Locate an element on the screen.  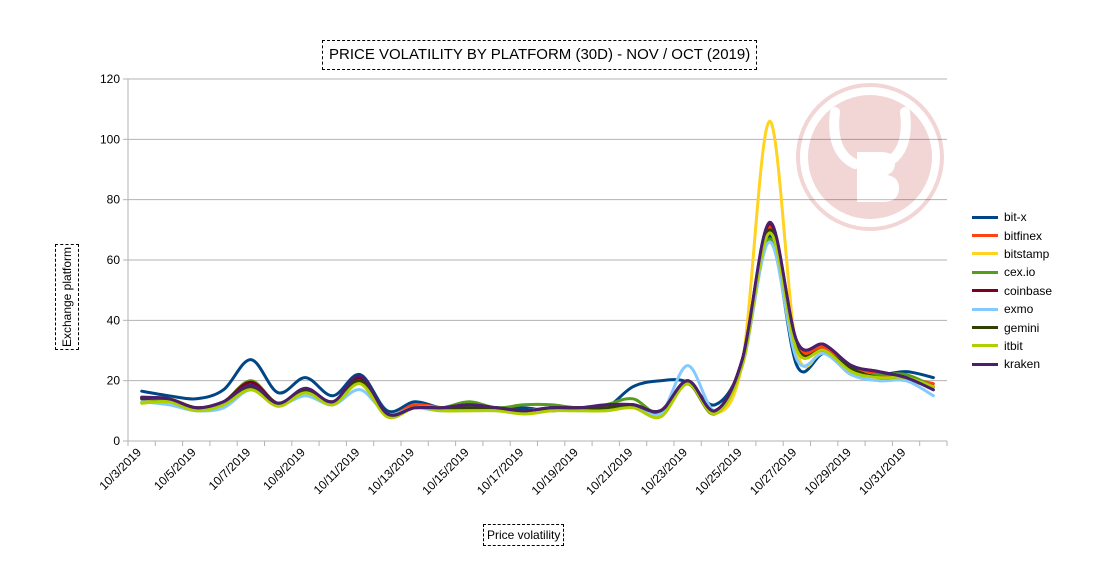
legend-label: bitstamp is located at coordinates (1027, 253).